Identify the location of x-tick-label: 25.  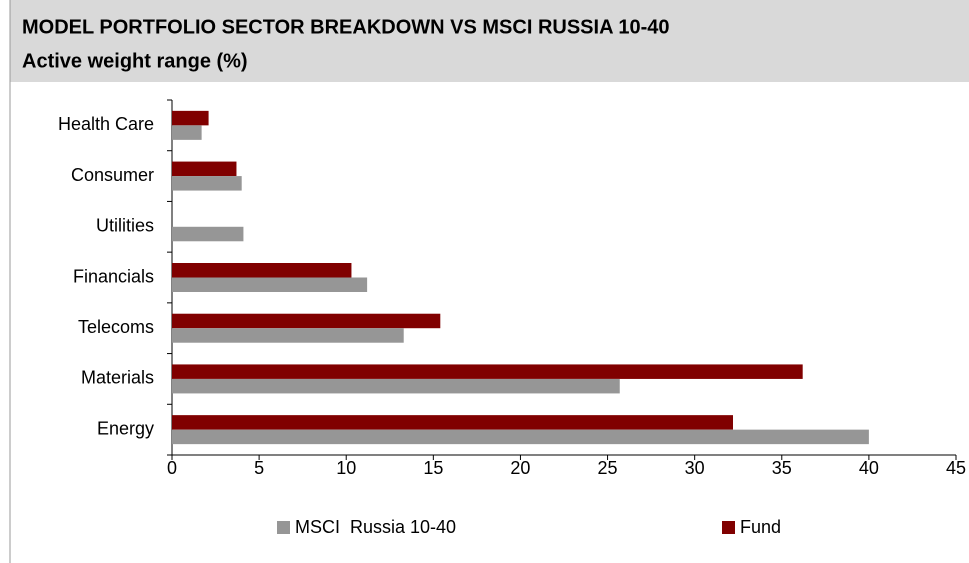
(608, 468).